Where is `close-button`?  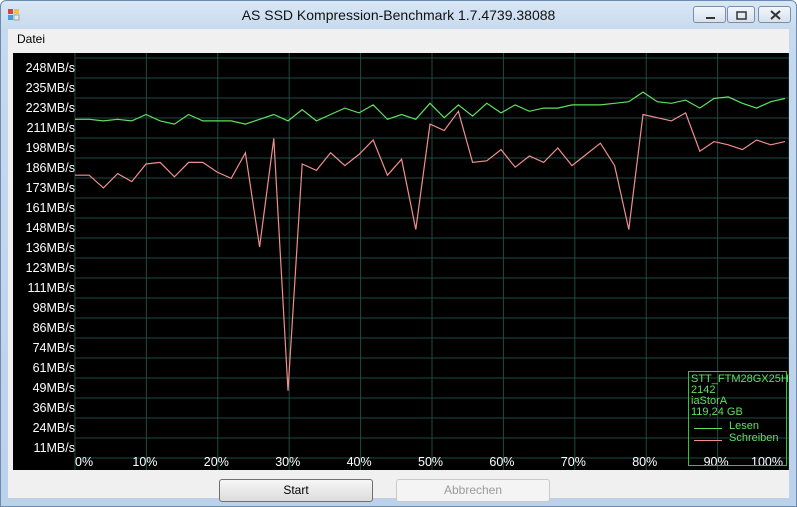
close-button is located at coordinates (774, 14).